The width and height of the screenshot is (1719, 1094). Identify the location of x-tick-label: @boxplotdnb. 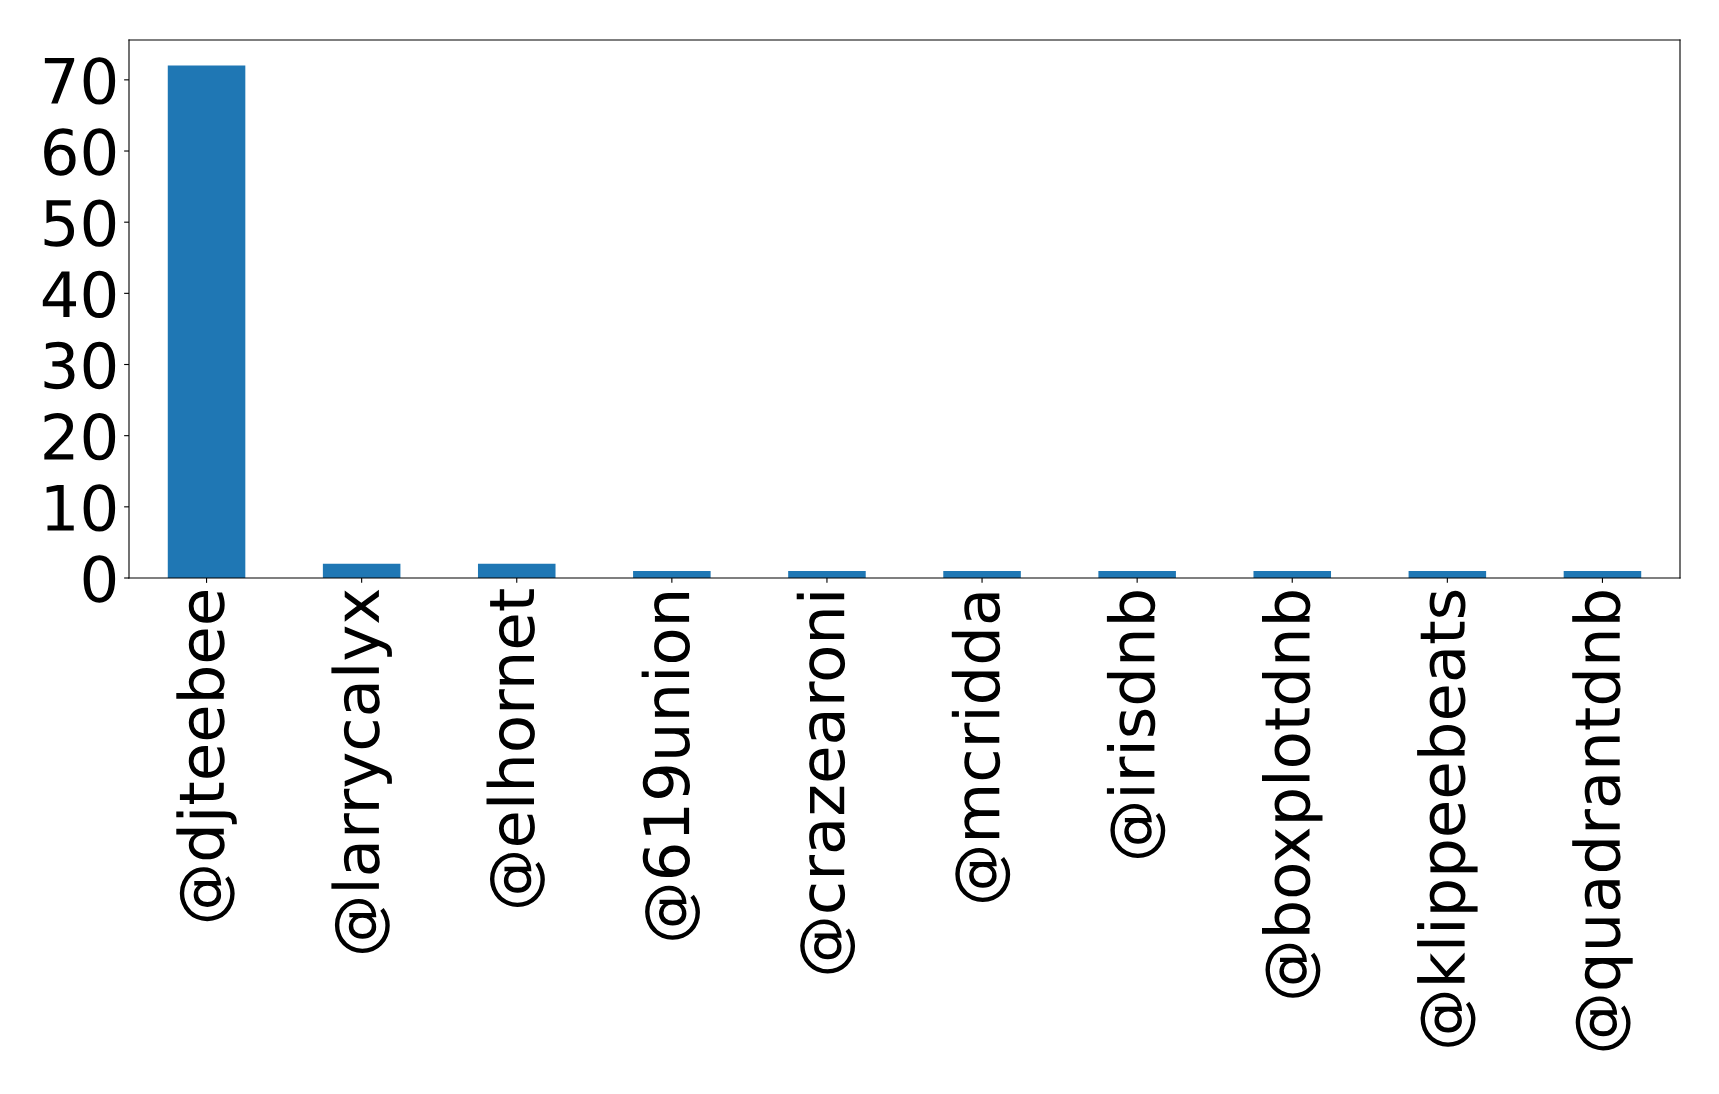
(1292, 794).